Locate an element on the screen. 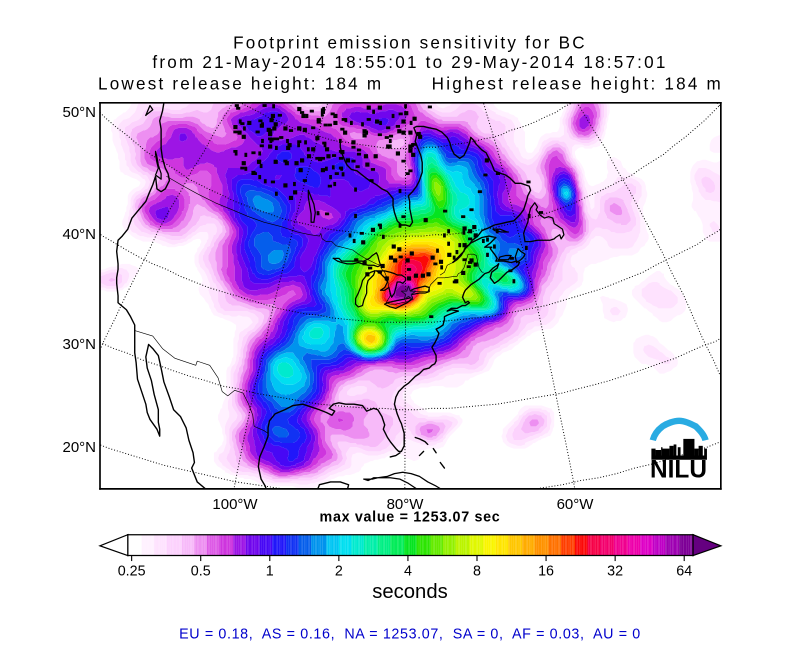 The height and width of the screenshot is (650, 800). svg-text: 0.25 is located at coordinates (132, 572).